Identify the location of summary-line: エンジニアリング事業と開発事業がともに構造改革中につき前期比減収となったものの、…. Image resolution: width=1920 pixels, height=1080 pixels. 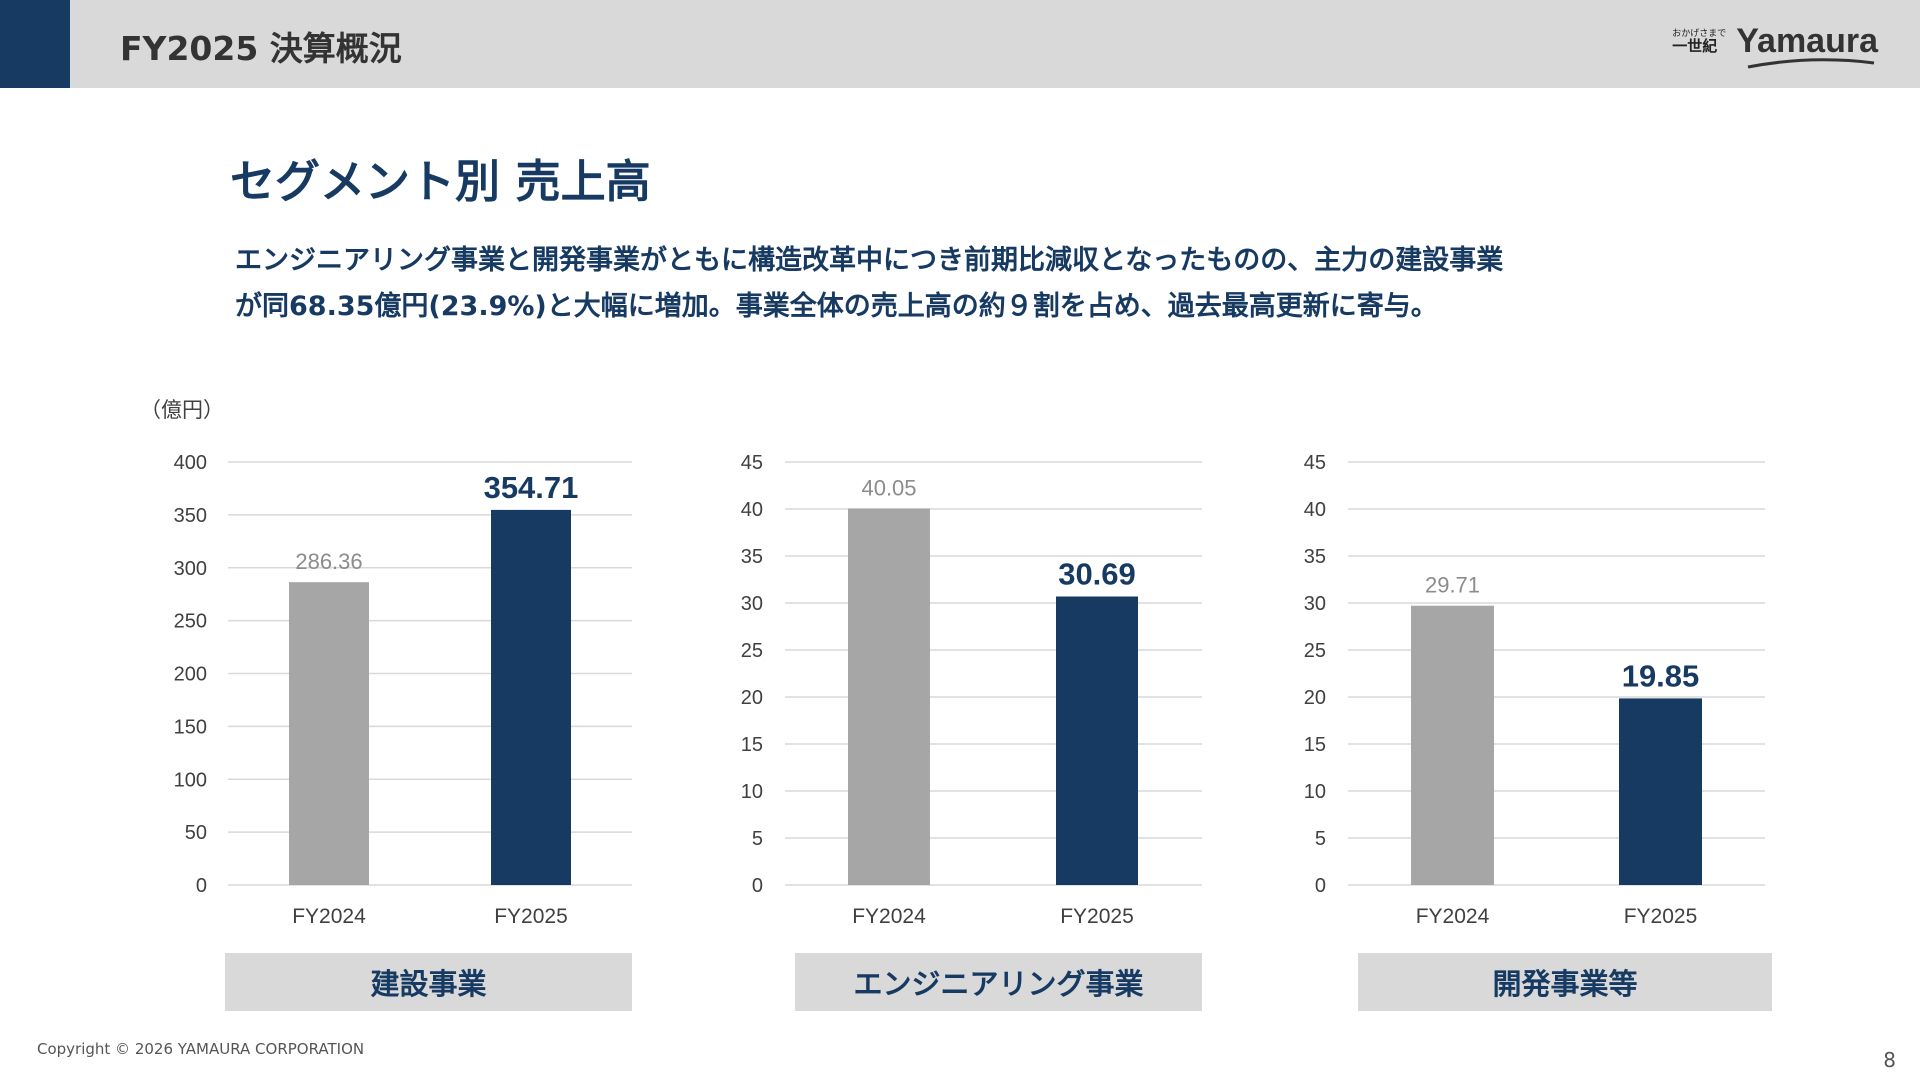
(869, 260).